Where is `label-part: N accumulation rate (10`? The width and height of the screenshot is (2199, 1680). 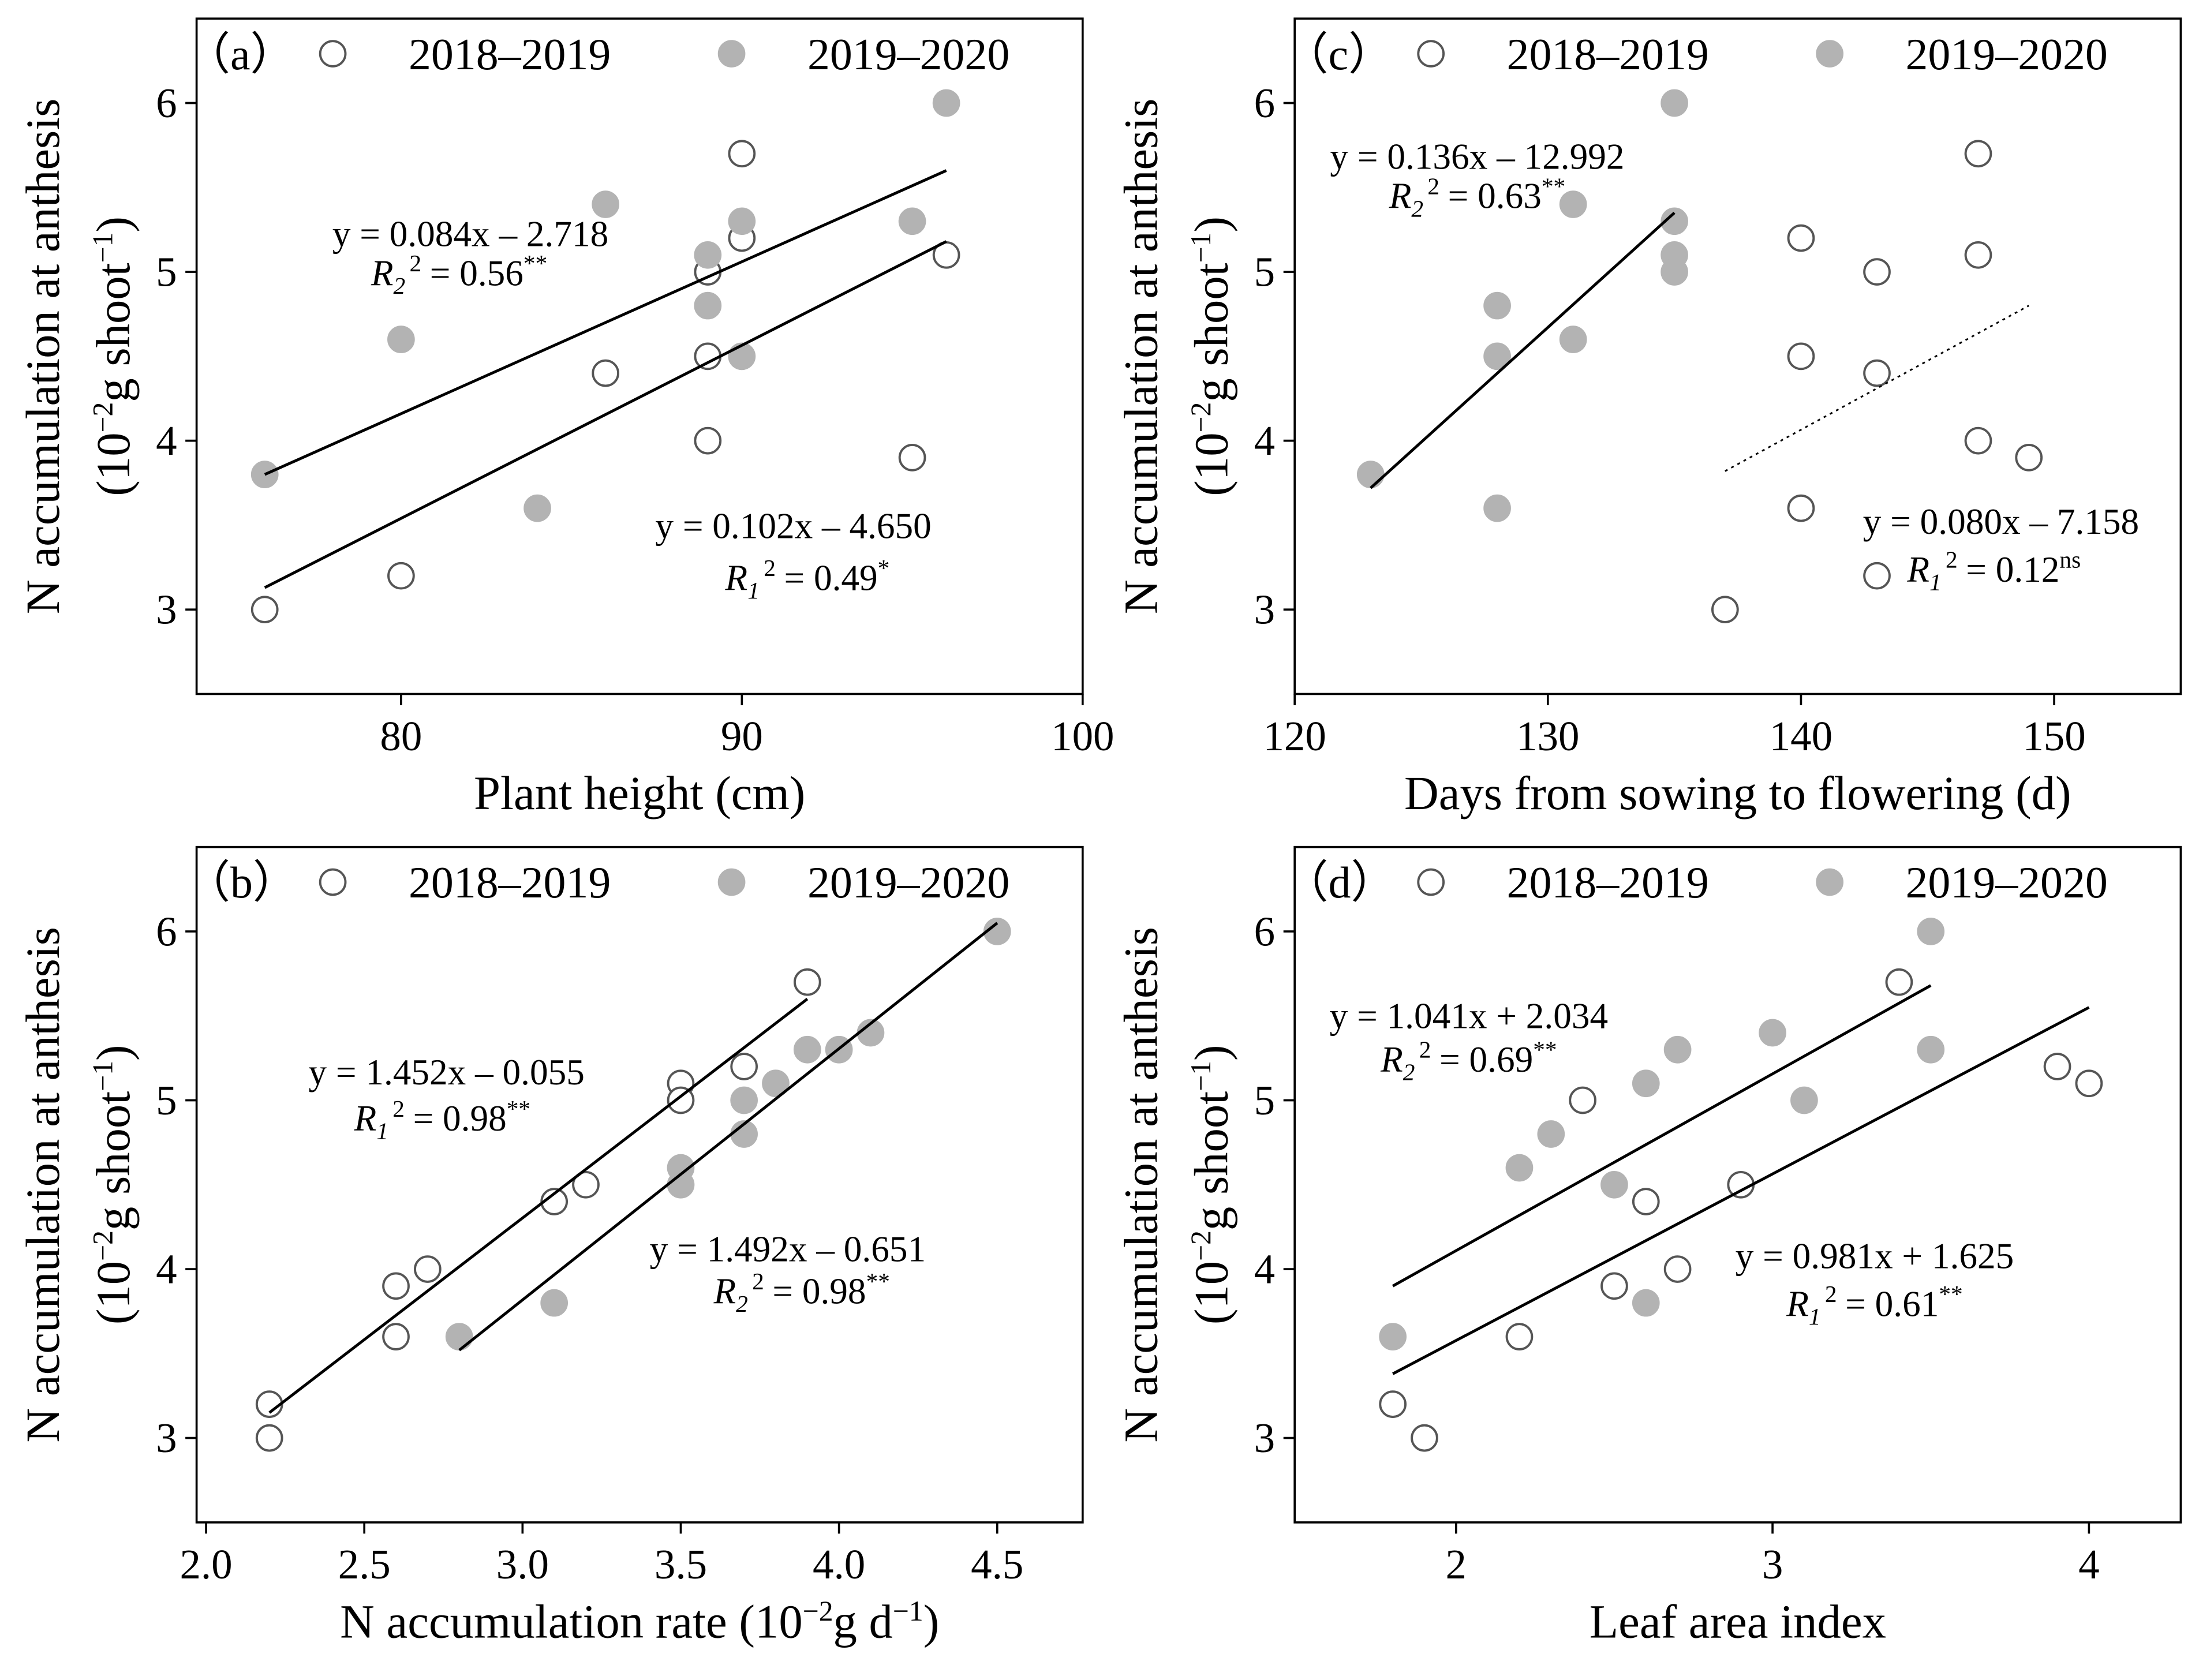 label-part: N accumulation rate (10 is located at coordinates (571, 1622).